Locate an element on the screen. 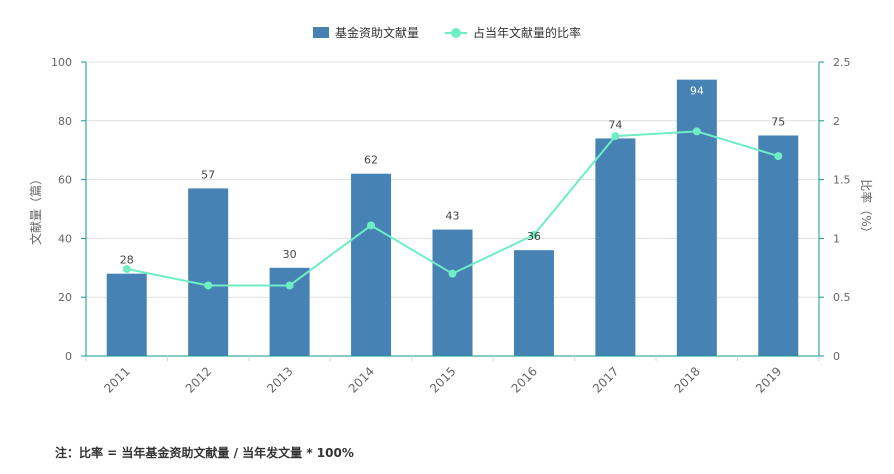  x-tick-label: 2018 is located at coordinates (686, 379).